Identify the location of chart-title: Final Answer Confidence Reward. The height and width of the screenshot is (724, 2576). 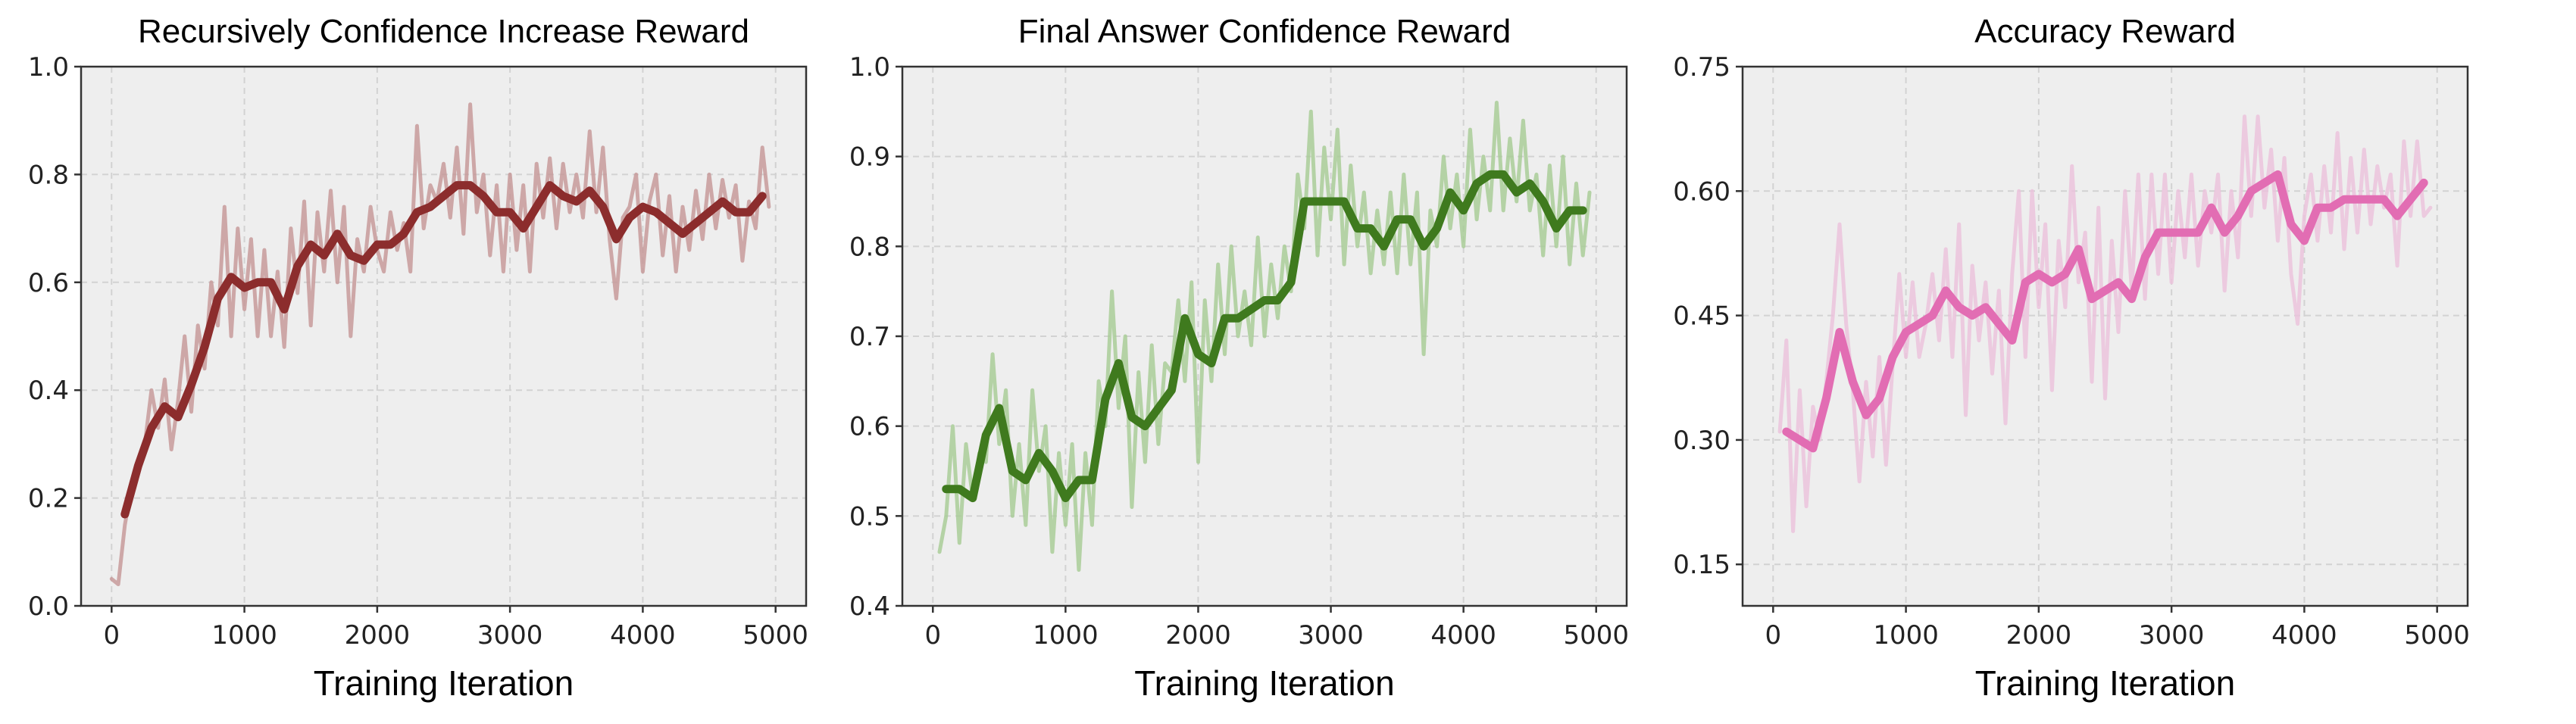
(1265, 32).